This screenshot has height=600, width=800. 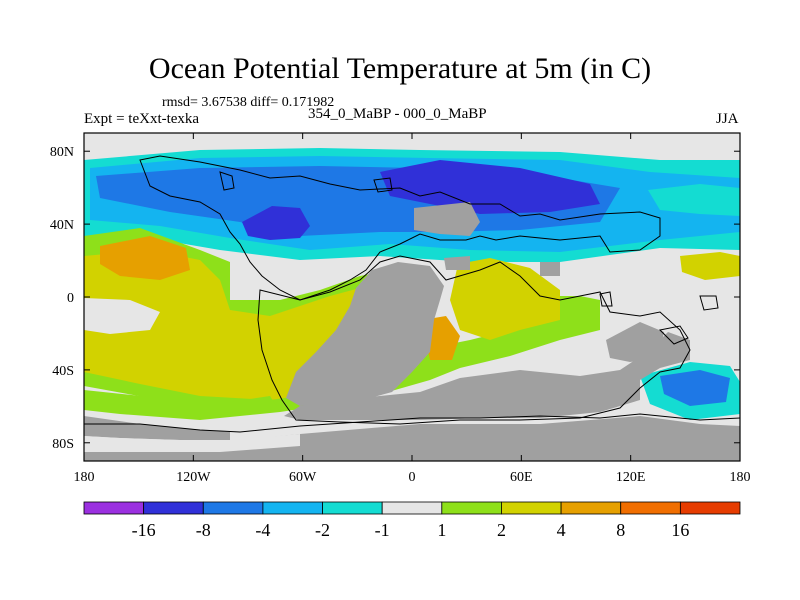 What do you see at coordinates (62, 152) in the screenshot?
I see `y-tick-label: 80N` at bounding box center [62, 152].